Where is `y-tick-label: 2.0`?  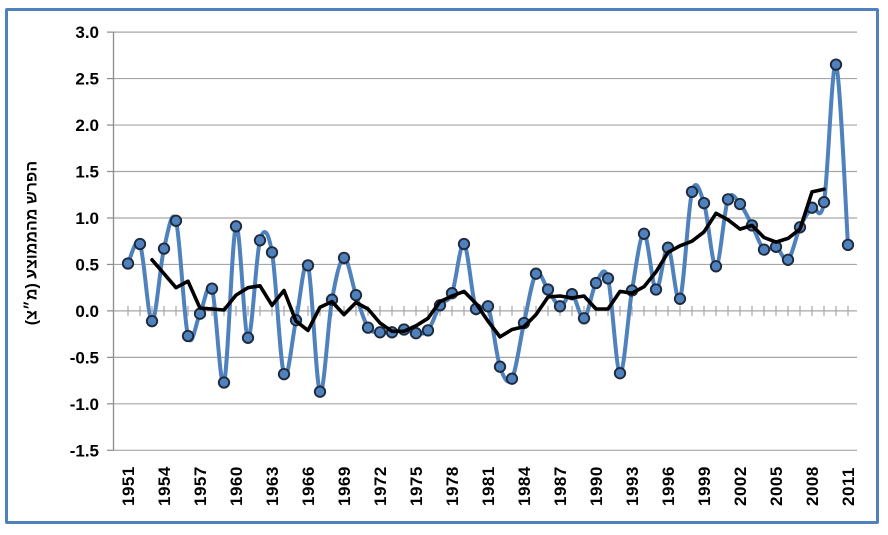 y-tick-label: 2.0 is located at coordinates (87, 125).